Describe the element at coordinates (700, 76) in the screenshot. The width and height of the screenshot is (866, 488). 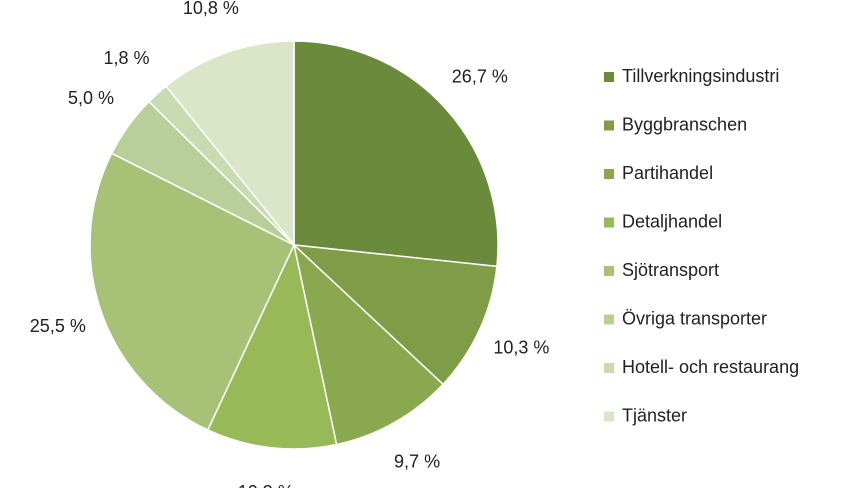
I see `legend-label: Tillverkningsindustri` at that location.